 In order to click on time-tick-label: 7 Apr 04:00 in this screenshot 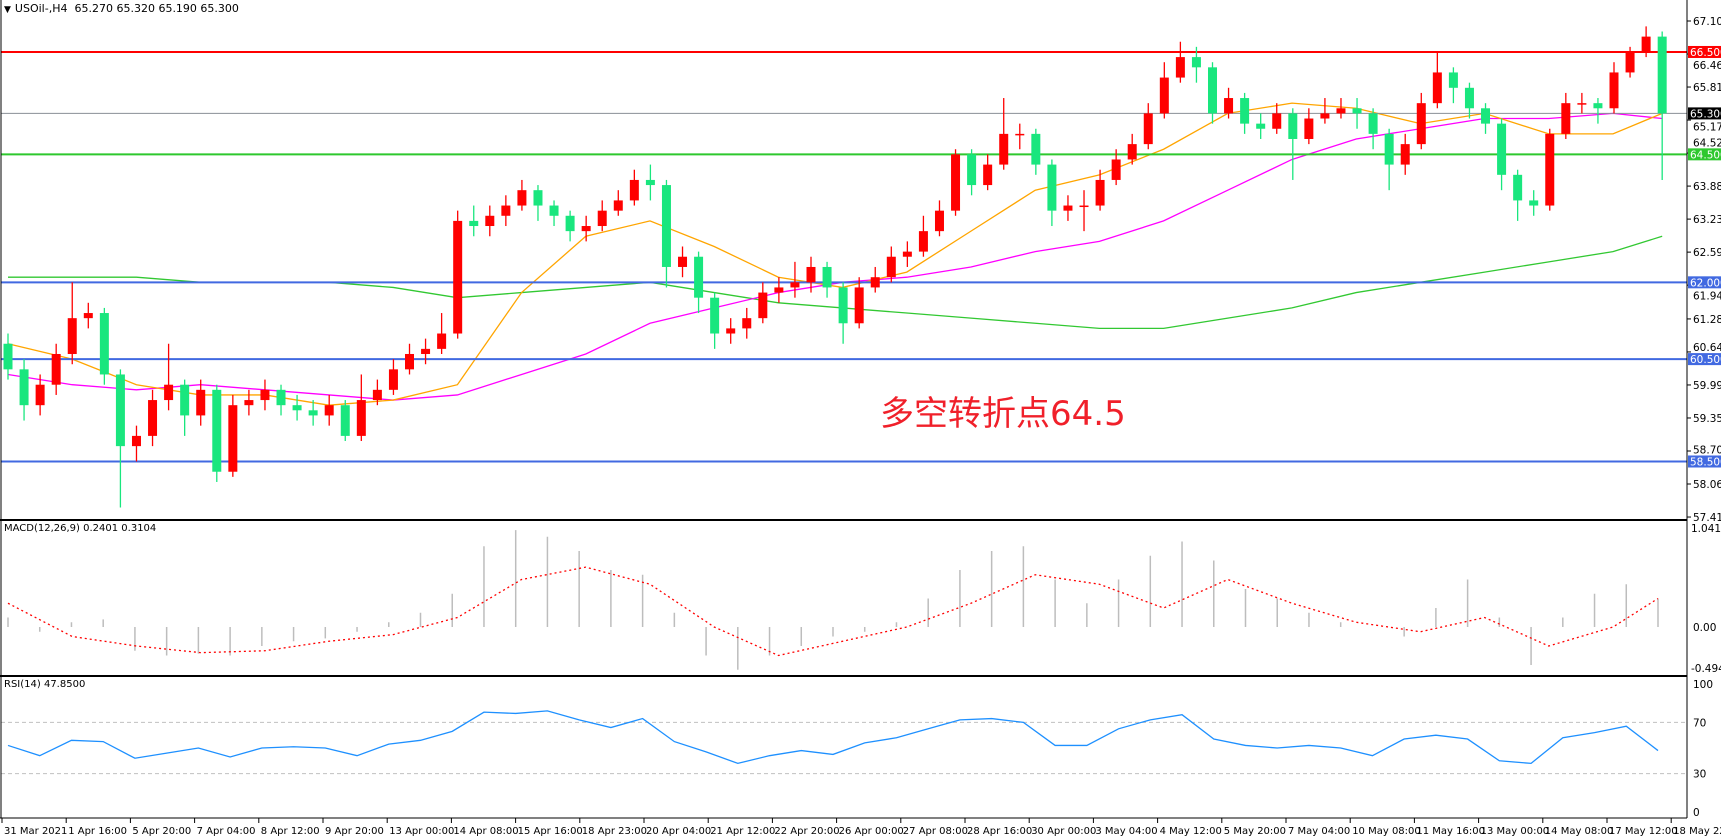, I will do `click(226, 831)`.